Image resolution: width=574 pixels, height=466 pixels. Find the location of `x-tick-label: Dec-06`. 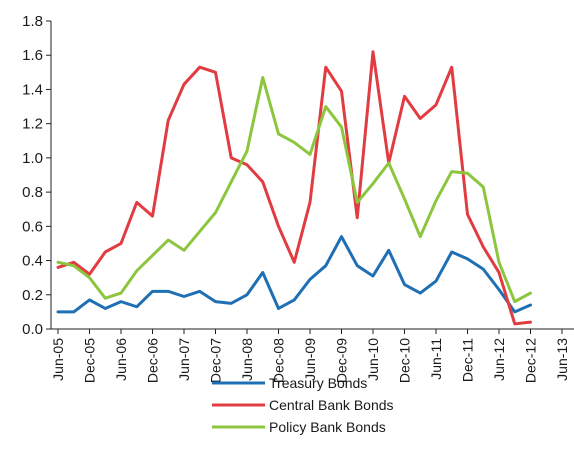

x-tick-label: Dec-06 is located at coordinates (153, 360).